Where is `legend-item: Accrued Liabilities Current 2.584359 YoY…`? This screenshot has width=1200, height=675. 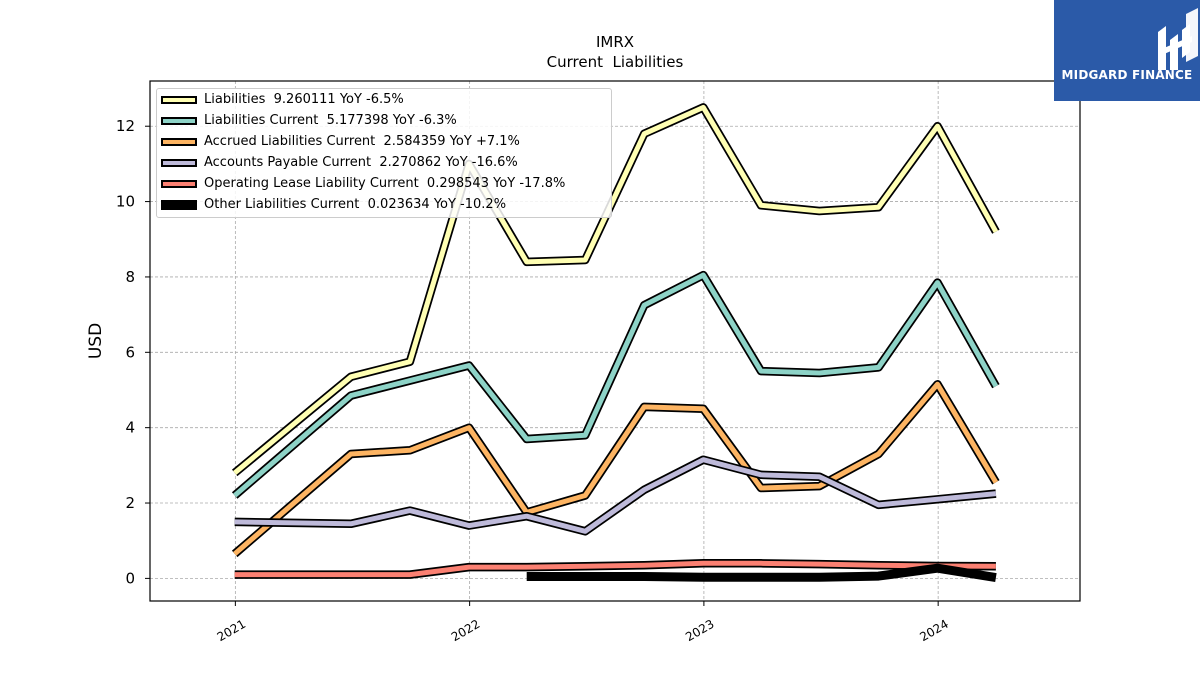
legend-item: Accrued Liabilities Current 2.584359 YoY… is located at coordinates (385, 143).